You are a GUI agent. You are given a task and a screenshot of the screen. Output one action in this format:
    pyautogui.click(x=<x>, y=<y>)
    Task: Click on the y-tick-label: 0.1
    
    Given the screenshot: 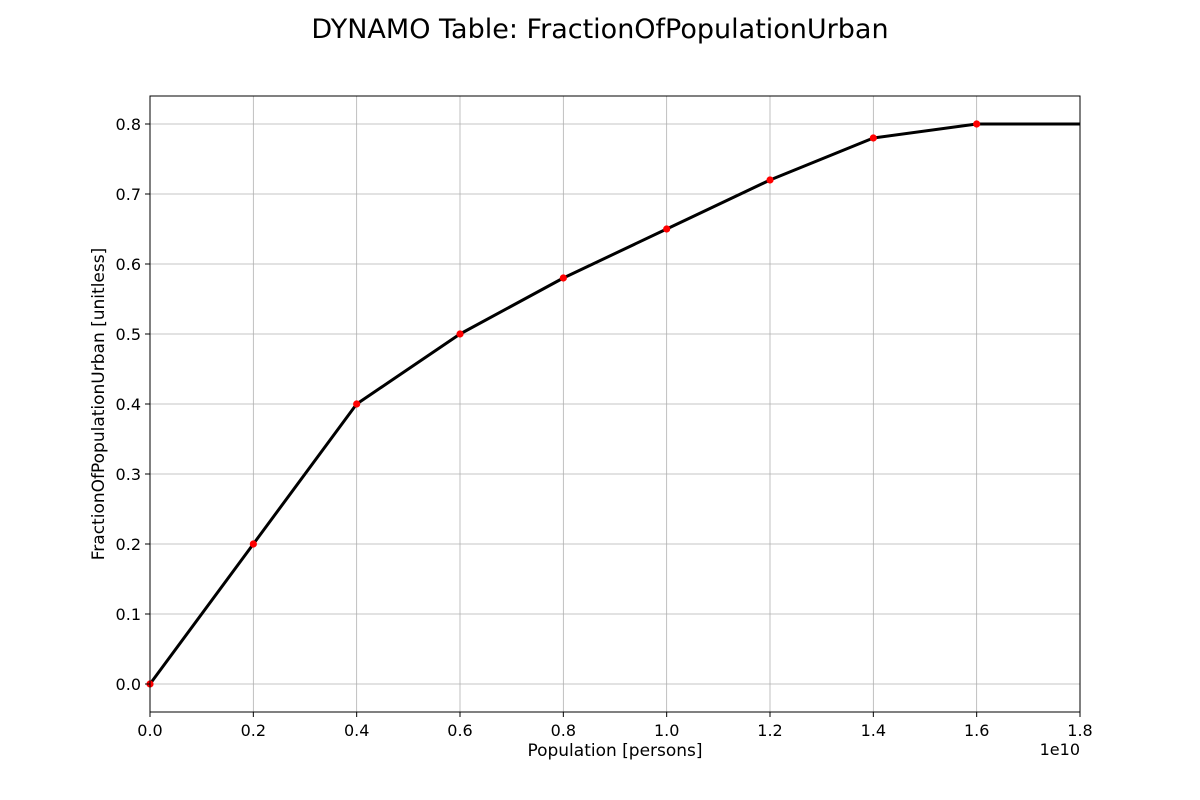 What is the action you would take?
    pyautogui.click(x=128, y=614)
    